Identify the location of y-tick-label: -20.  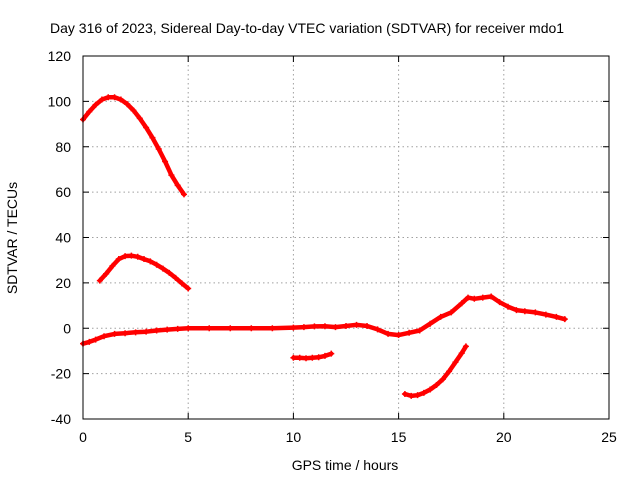
(61, 374).